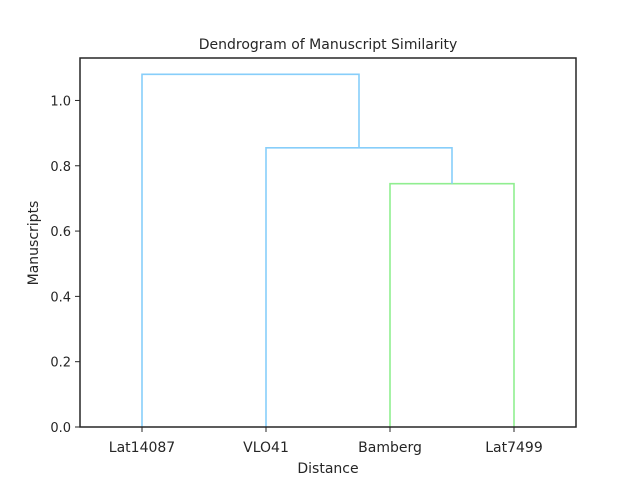 Image resolution: width=640 pixels, height=480 pixels. Describe the element at coordinates (452, 304) in the screenshot. I see `dendrogram-link` at that location.